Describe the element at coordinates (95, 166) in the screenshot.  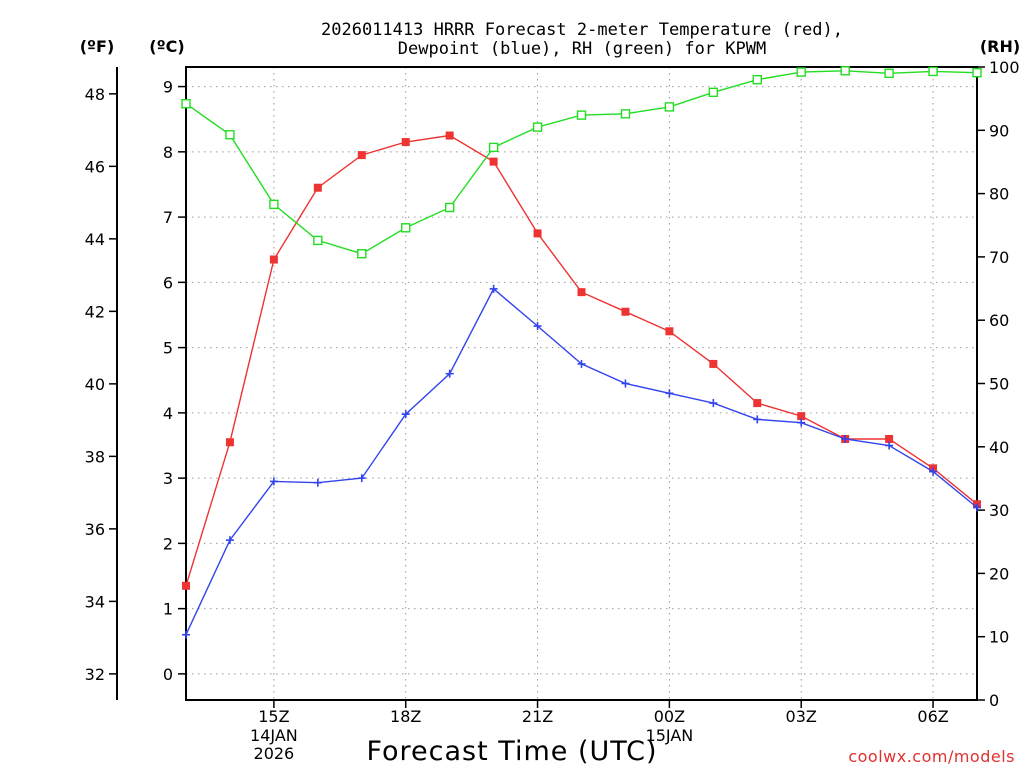
I see `fahrenheit-tick-label: 46` at that location.